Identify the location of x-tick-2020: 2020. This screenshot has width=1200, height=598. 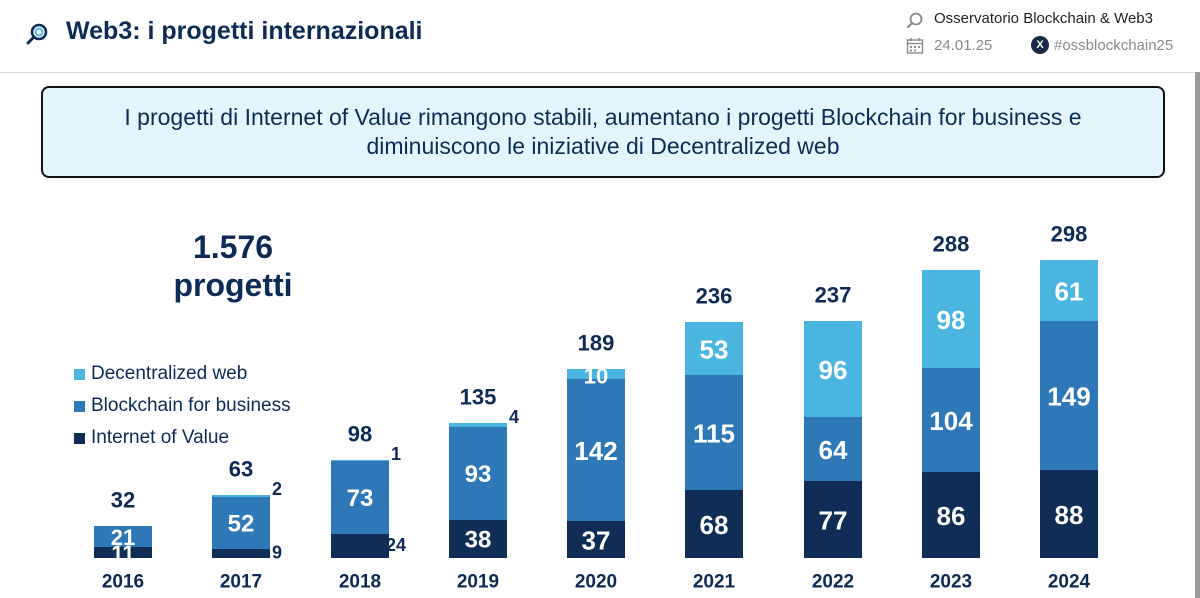
(596, 582).